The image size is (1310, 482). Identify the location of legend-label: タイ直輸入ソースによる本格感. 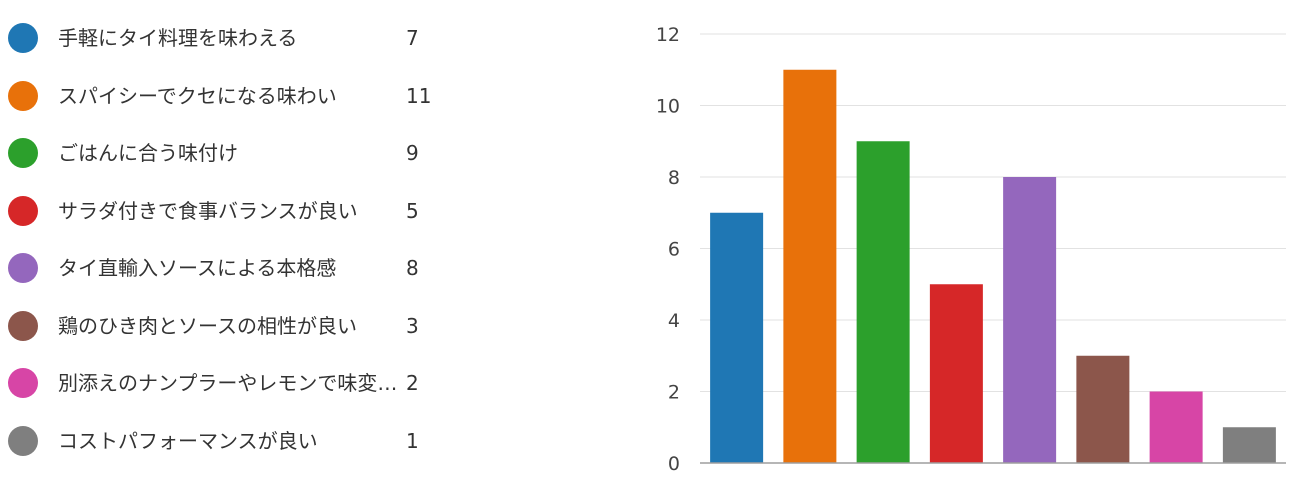
(197, 268).